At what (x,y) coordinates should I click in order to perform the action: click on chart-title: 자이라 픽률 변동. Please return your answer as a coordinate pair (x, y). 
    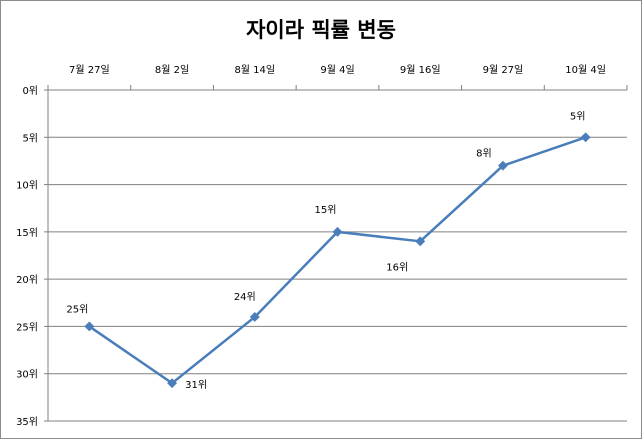
    Looking at the image, I should click on (321, 30).